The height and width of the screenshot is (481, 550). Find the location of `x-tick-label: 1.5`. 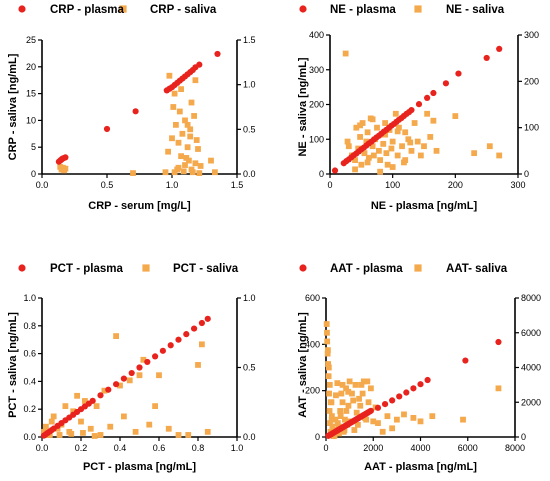

x-tick-label: 1.5 is located at coordinates (237, 185).